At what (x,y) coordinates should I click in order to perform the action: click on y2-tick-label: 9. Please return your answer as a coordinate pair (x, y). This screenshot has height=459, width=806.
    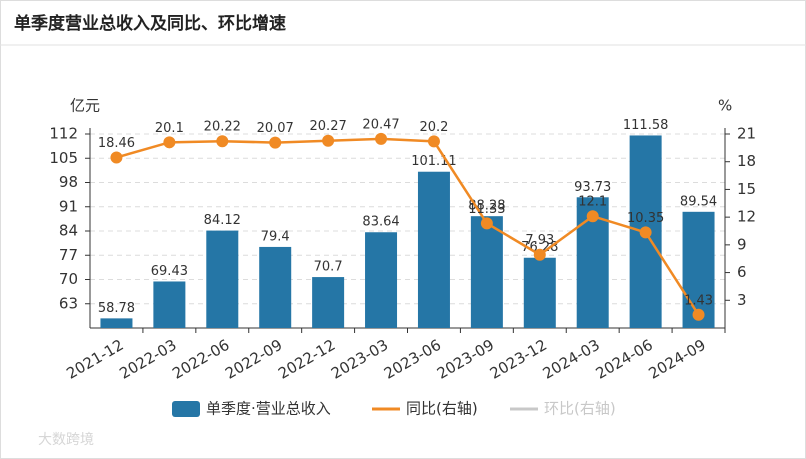
    Looking at the image, I should click on (742, 244).